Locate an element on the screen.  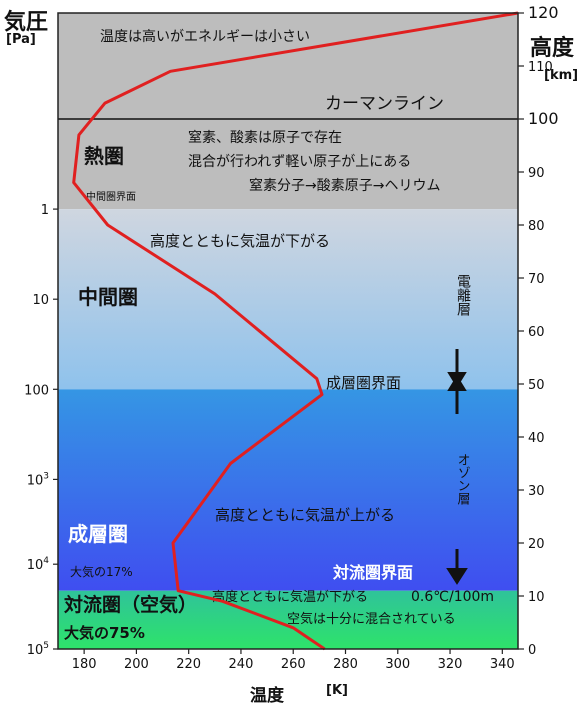
right-tick-label: 0 is located at coordinates (532, 650).